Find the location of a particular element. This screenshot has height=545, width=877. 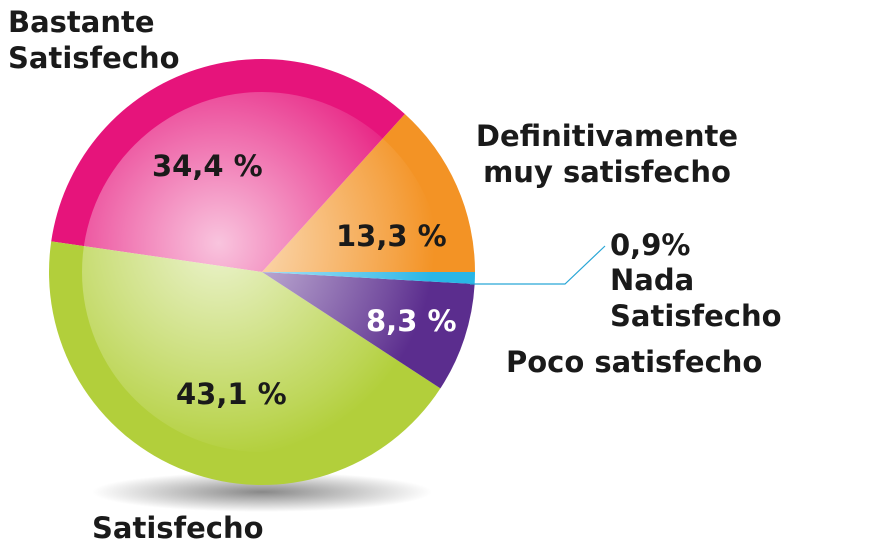

category-label: Nada Satisfecho is located at coordinates (696, 298).